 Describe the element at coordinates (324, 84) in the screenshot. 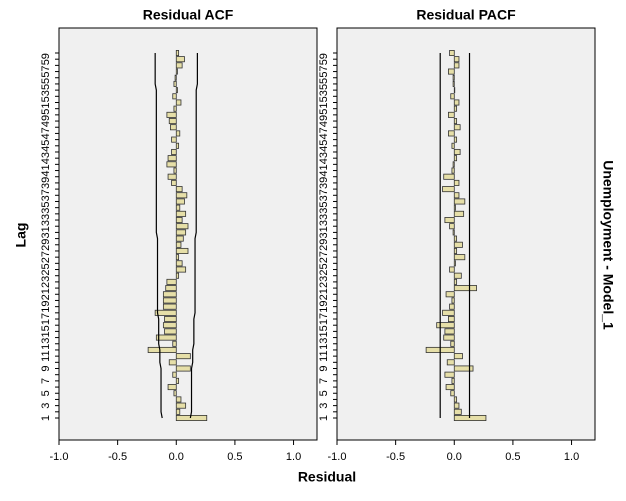

I see `y-tick-label: 55` at that location.